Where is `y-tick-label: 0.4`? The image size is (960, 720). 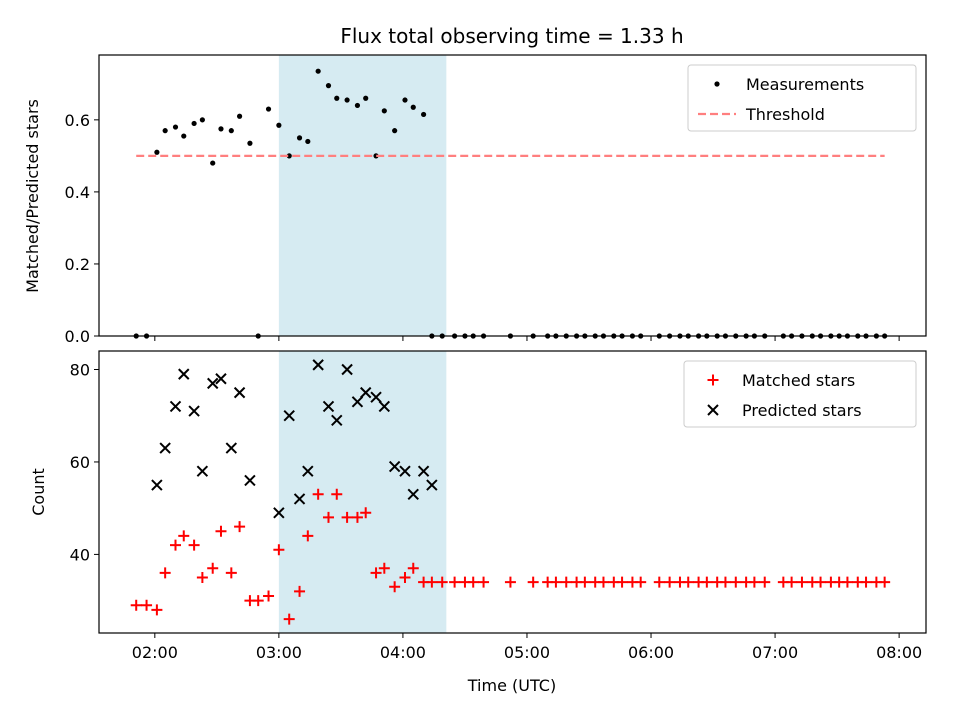 y-tick-label: 0.4 is located at coordinates (77, 192).